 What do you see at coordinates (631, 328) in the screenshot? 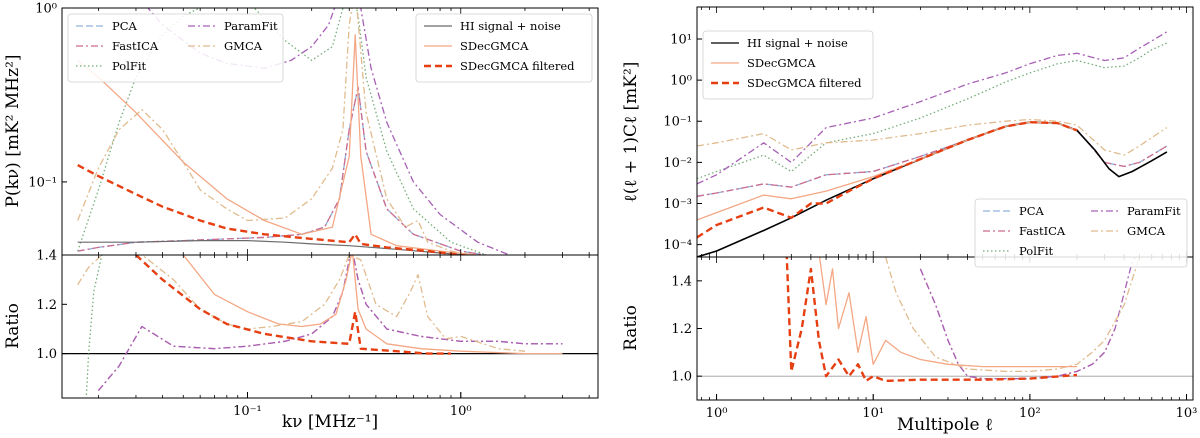
I see `right-bottom-y-axis-label: Ratio` at bounding box center [631, 328].